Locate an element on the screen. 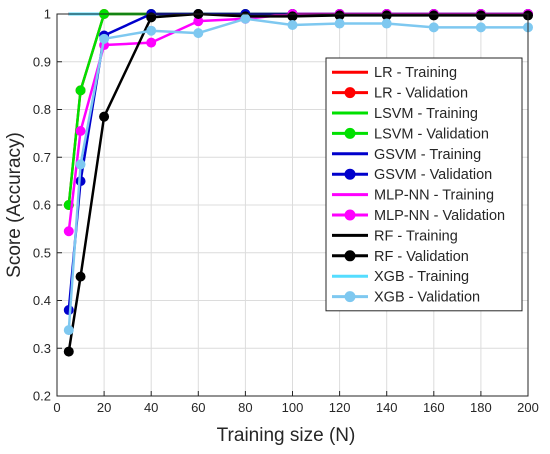  legend-item: RF - Validation is located at coordinates (400, 257).